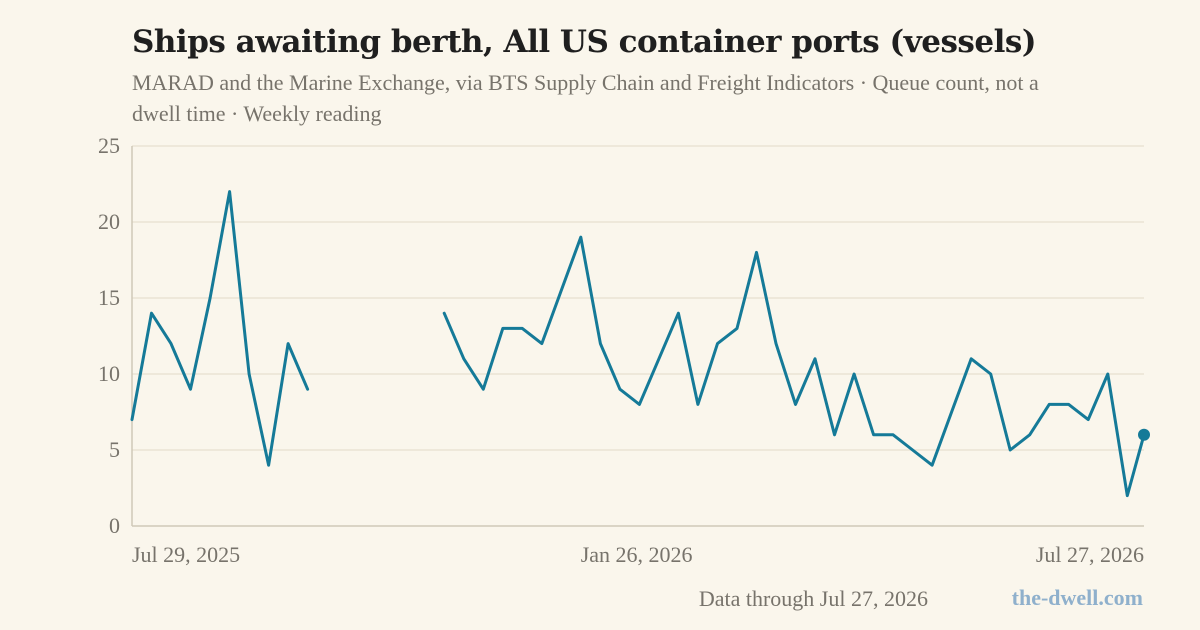  What do you see at coordinates (220, 328) in the screenshot?
I see `series-line-segment` at bounding box center [220, 328].